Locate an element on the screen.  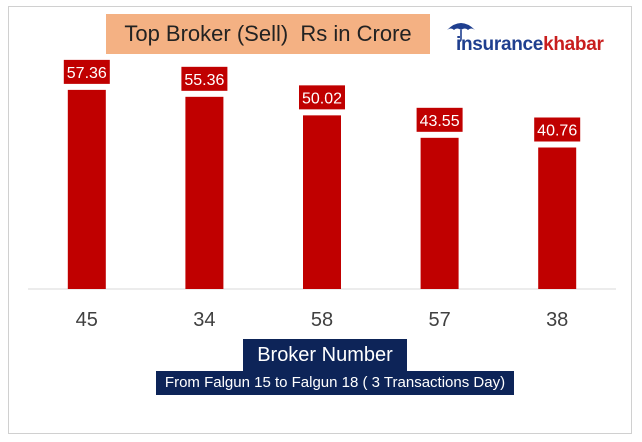
x-tick-label: 57 is located at coordinates (439, 320).